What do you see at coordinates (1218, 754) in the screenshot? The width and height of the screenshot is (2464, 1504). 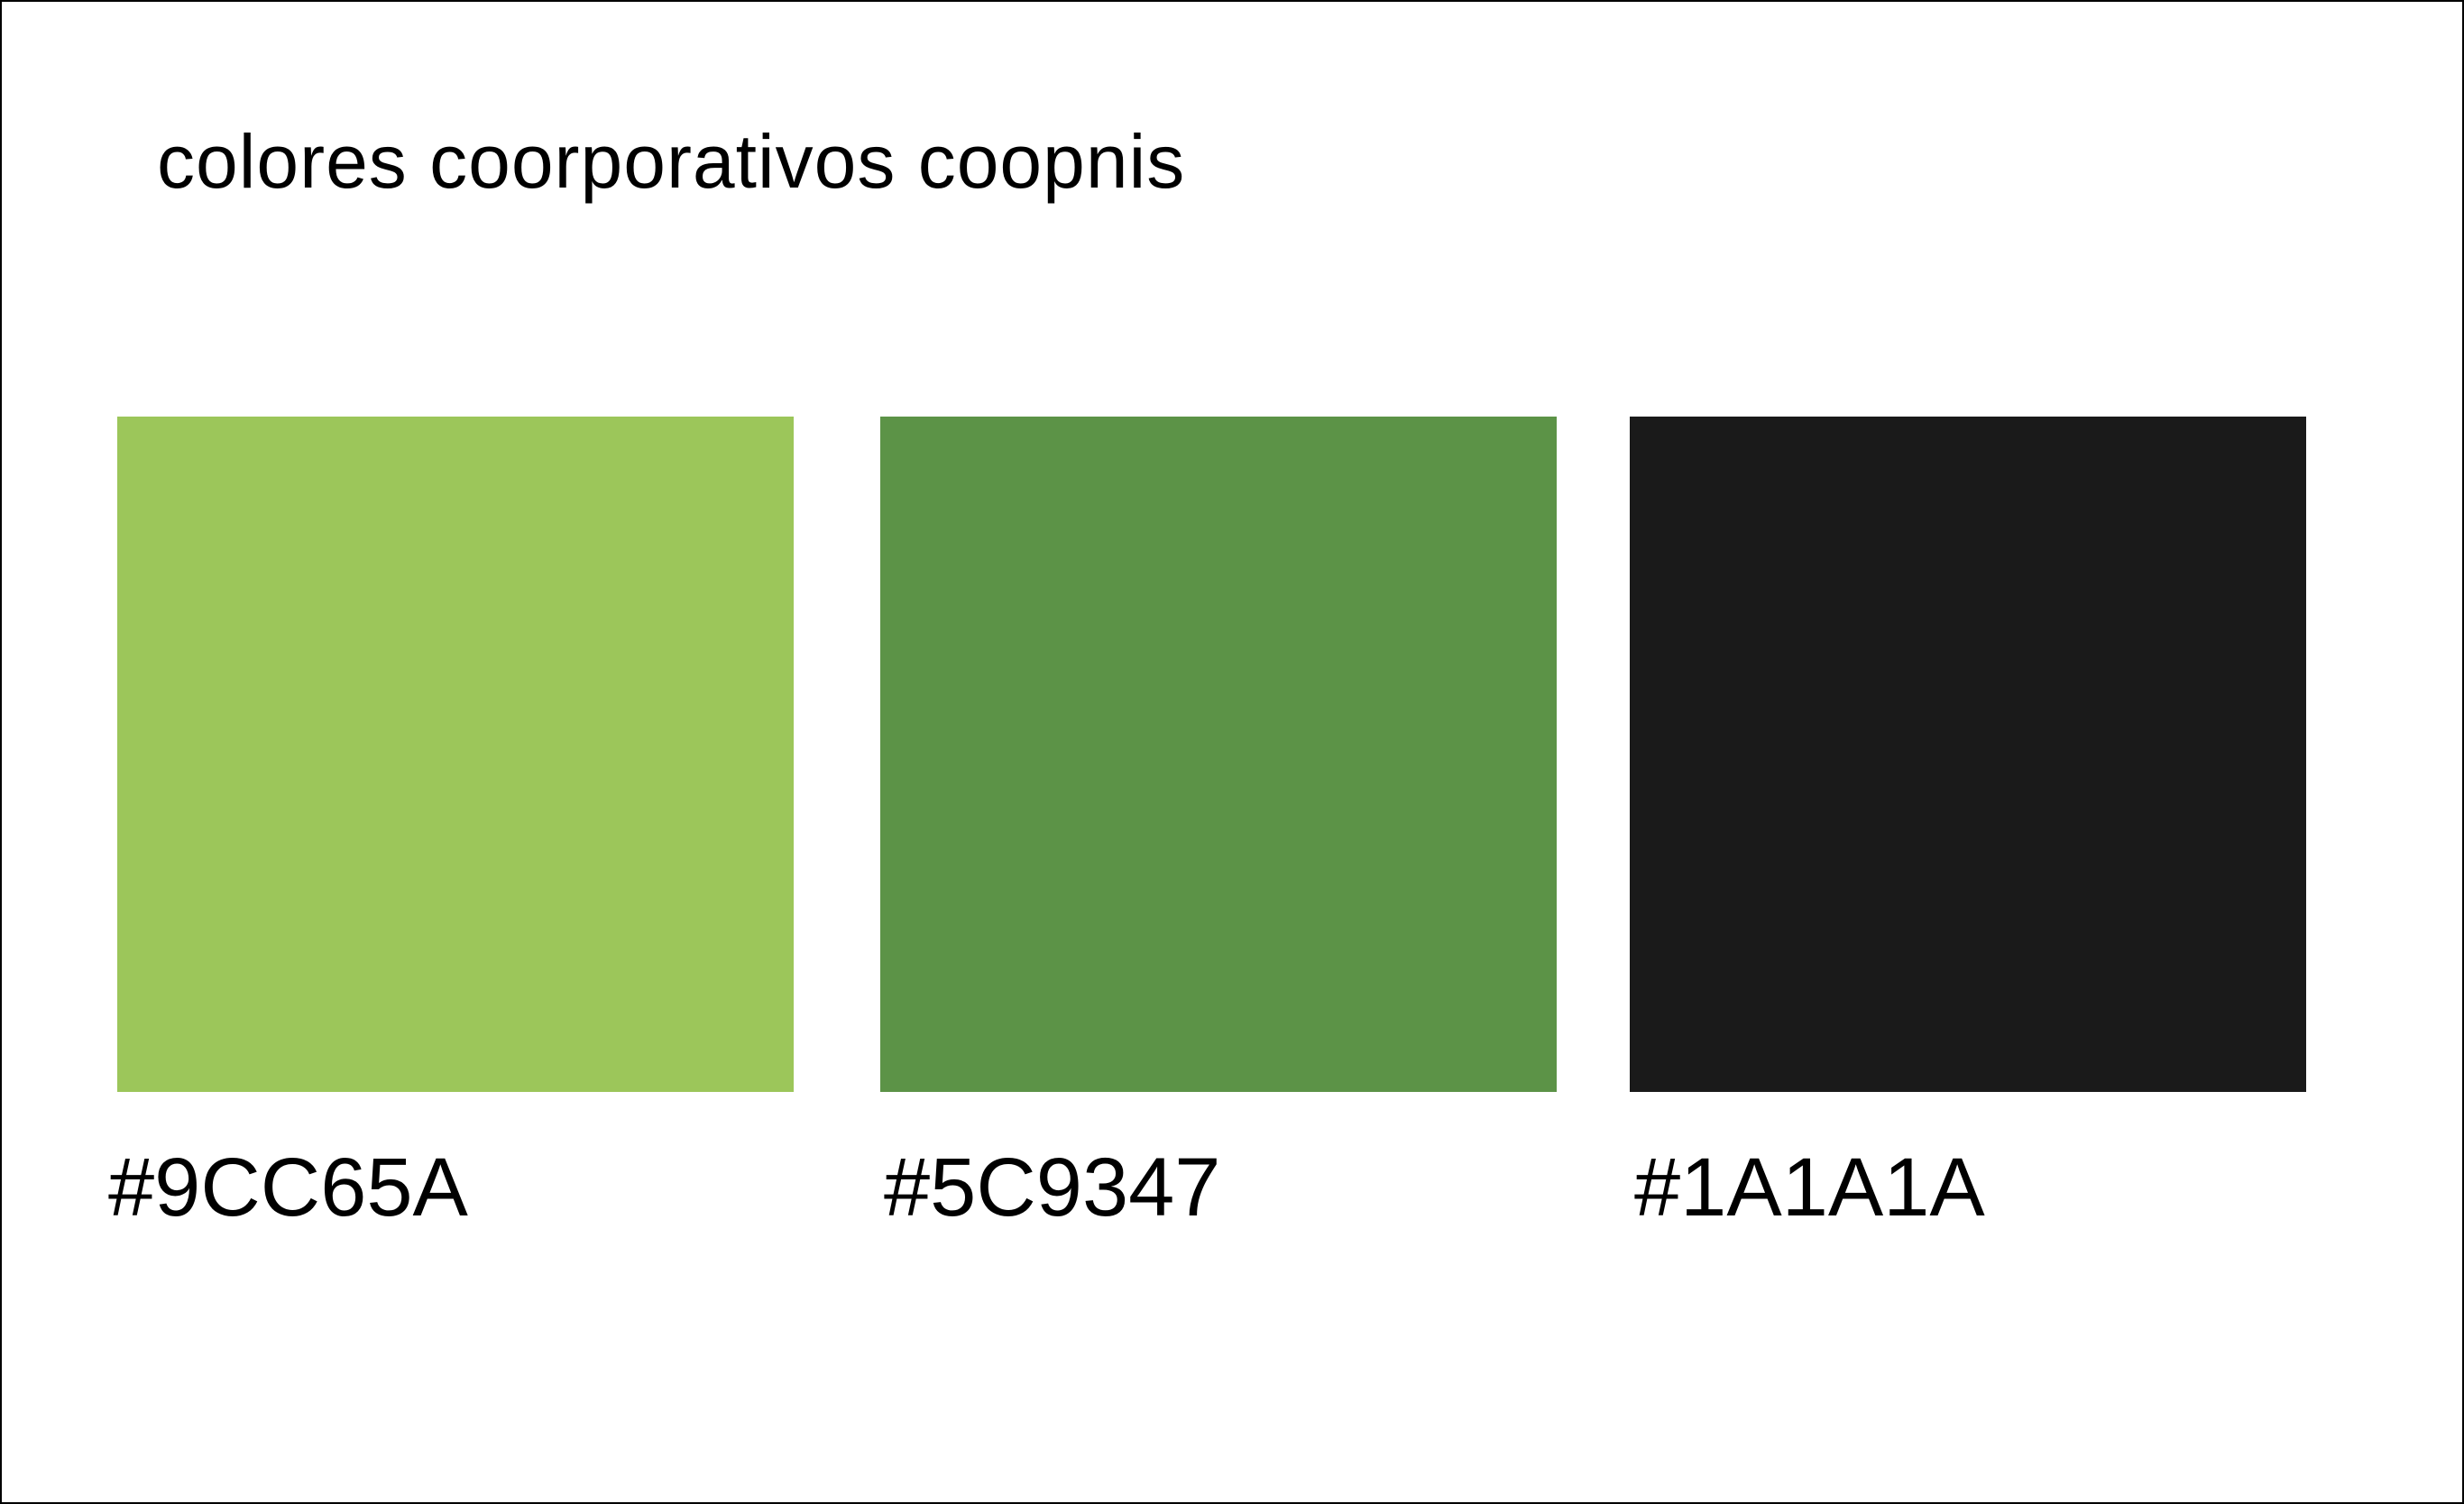 I see `color-swatch-dark-green` at bounding box center [1218, 754].